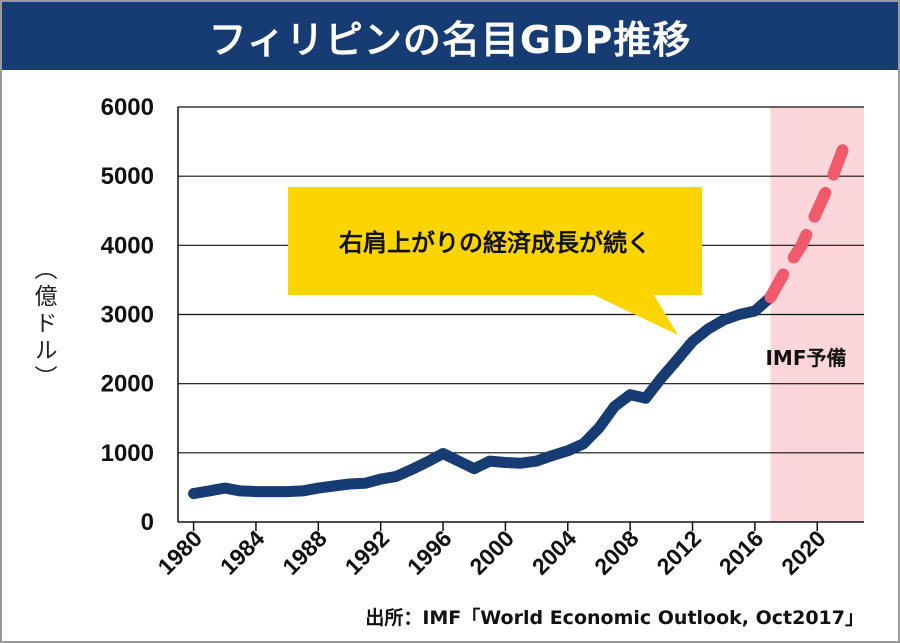 The width and height of the screenshot is (900, 643). Describe the element at coordinates (127, 384) in the screenshot. I see `y-tick-label: 2000` at that location.